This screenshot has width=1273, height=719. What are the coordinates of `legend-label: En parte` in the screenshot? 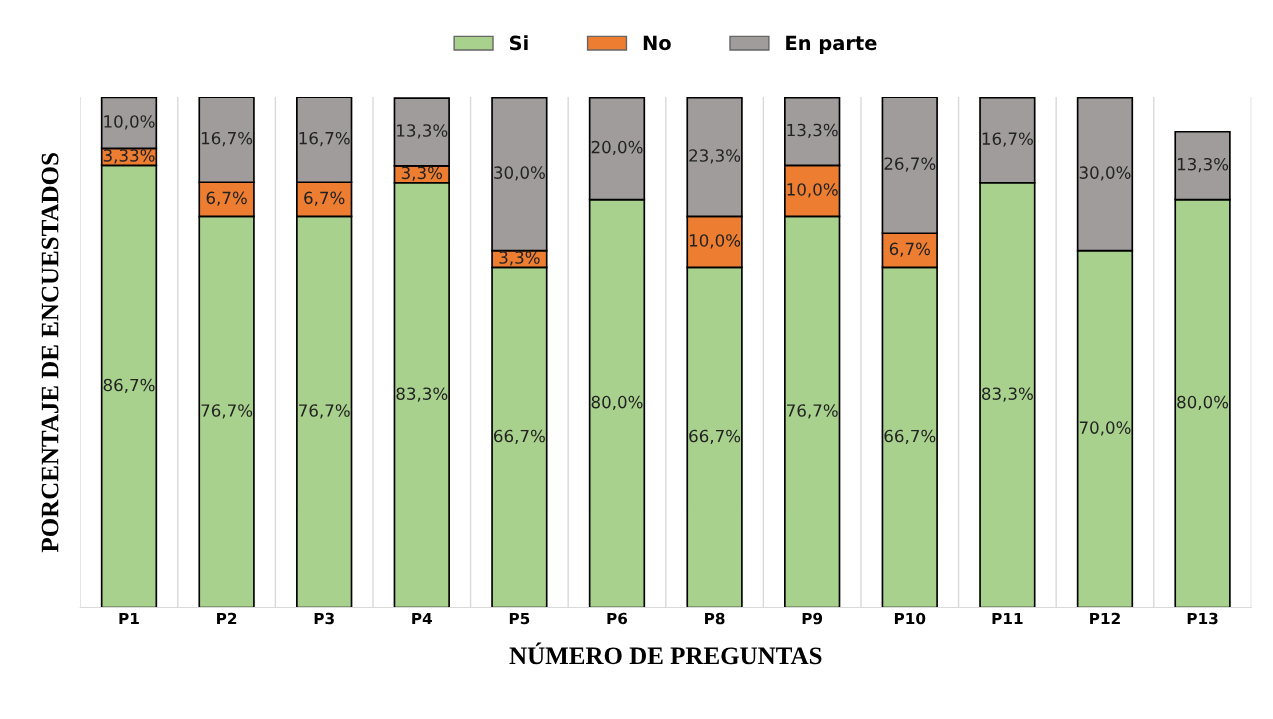 It's located at (831, 45).